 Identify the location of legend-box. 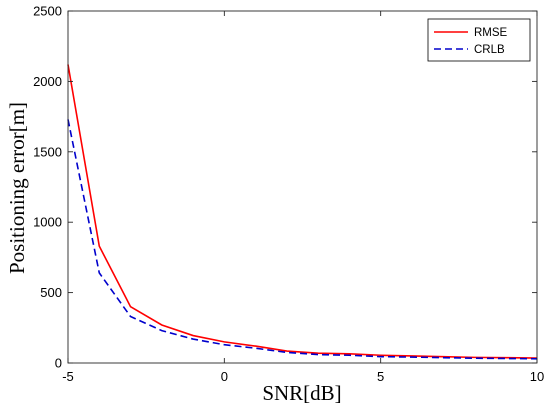
(479, 40).